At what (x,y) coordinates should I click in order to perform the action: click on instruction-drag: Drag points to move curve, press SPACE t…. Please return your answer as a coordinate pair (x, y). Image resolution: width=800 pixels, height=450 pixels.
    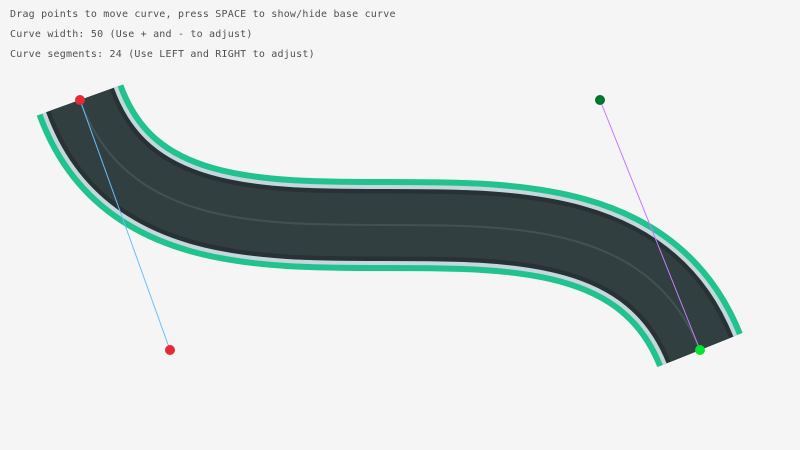
    Looking at the image, I should click on (203, 14).